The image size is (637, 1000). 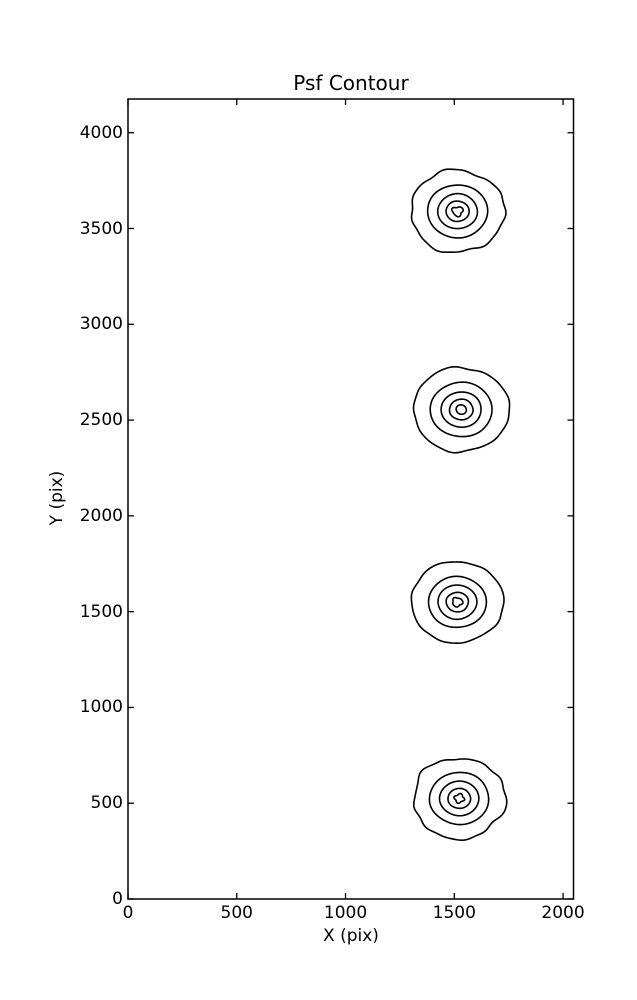 I want to click on x-tick-label: 1500, so click(x=454, y=913).